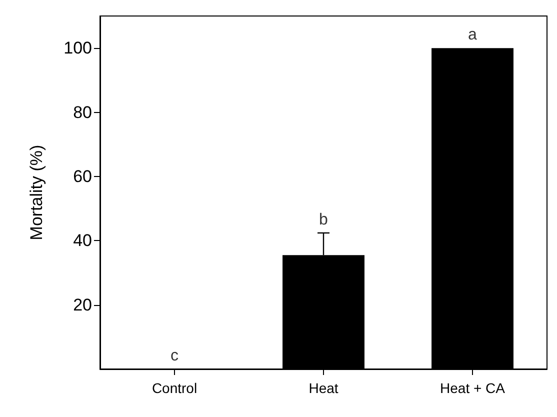  What do you see at coordinates (323, 219) in the screenshot?
I see `annotation: b` at bounding box center [323, 219].